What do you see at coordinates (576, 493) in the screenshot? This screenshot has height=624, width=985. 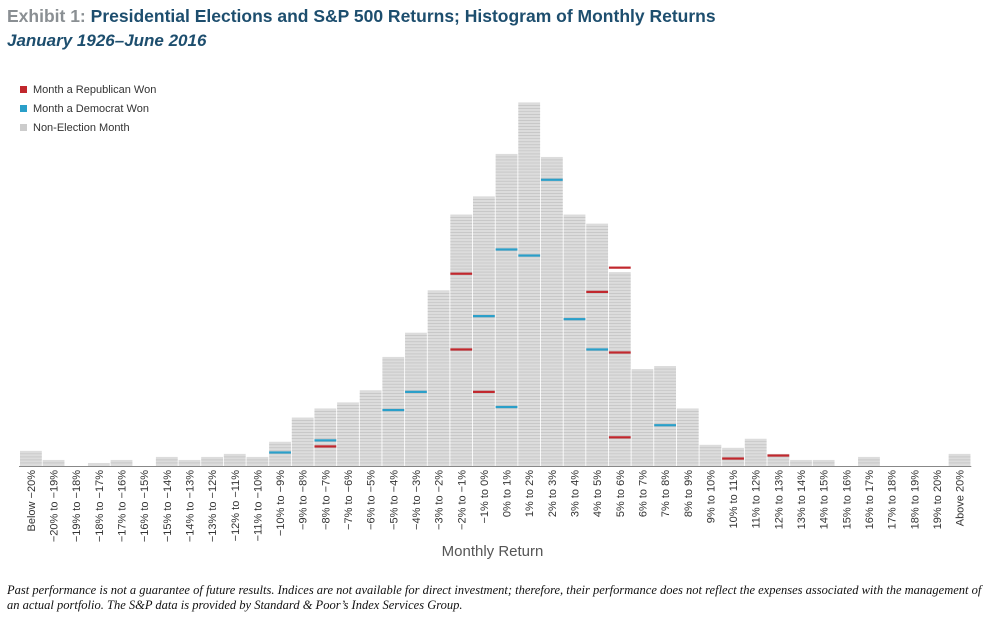 I see `x-tick-label: 3% to 4%` at bounding box center [576, 493].